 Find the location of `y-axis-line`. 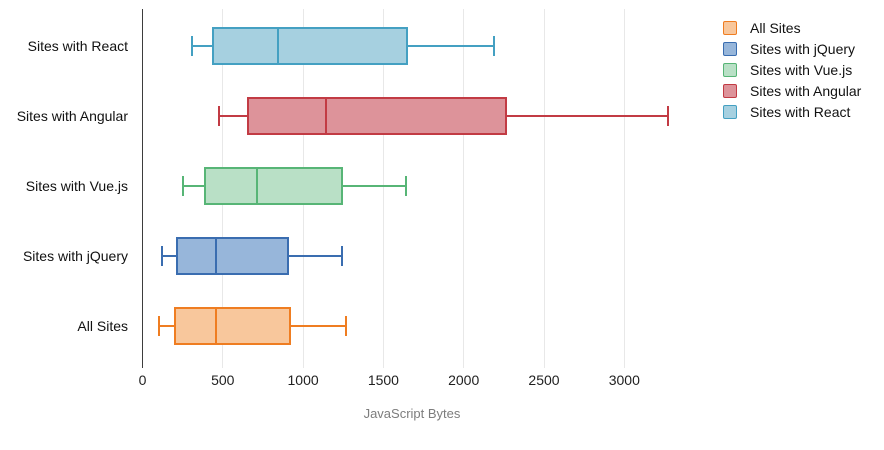

y-axis-line is located at coordinates (142, 188).